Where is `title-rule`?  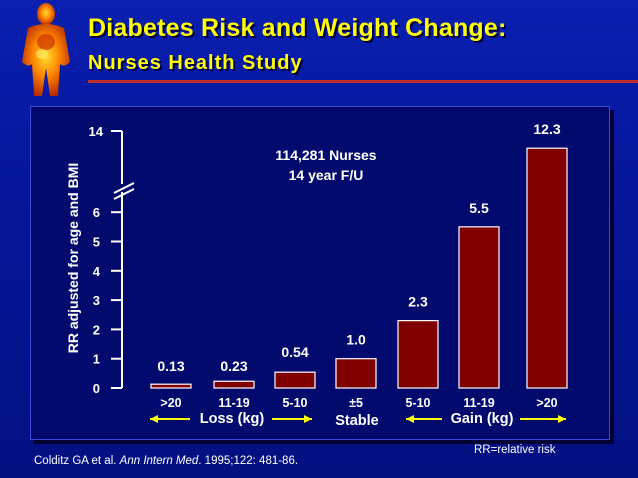
title-rule is located at coordinates (363, 81).